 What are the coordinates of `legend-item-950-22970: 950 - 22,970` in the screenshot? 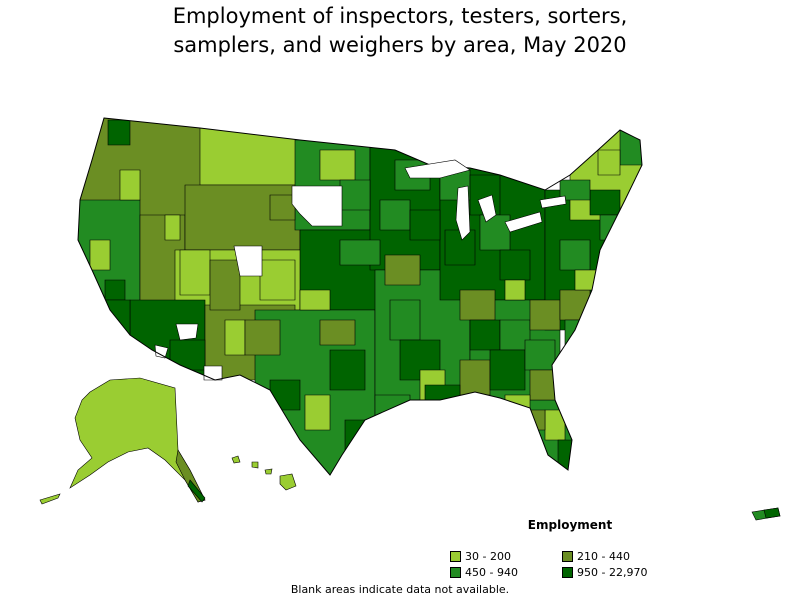 It's located at (618, 572).